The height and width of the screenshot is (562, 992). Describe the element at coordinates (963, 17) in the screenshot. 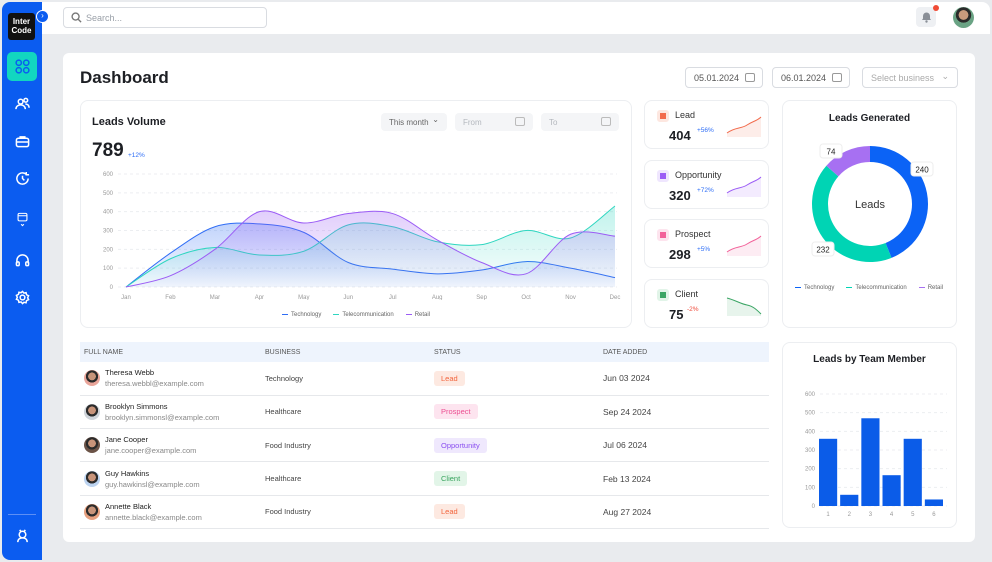

I see `user-avatar` at that location.